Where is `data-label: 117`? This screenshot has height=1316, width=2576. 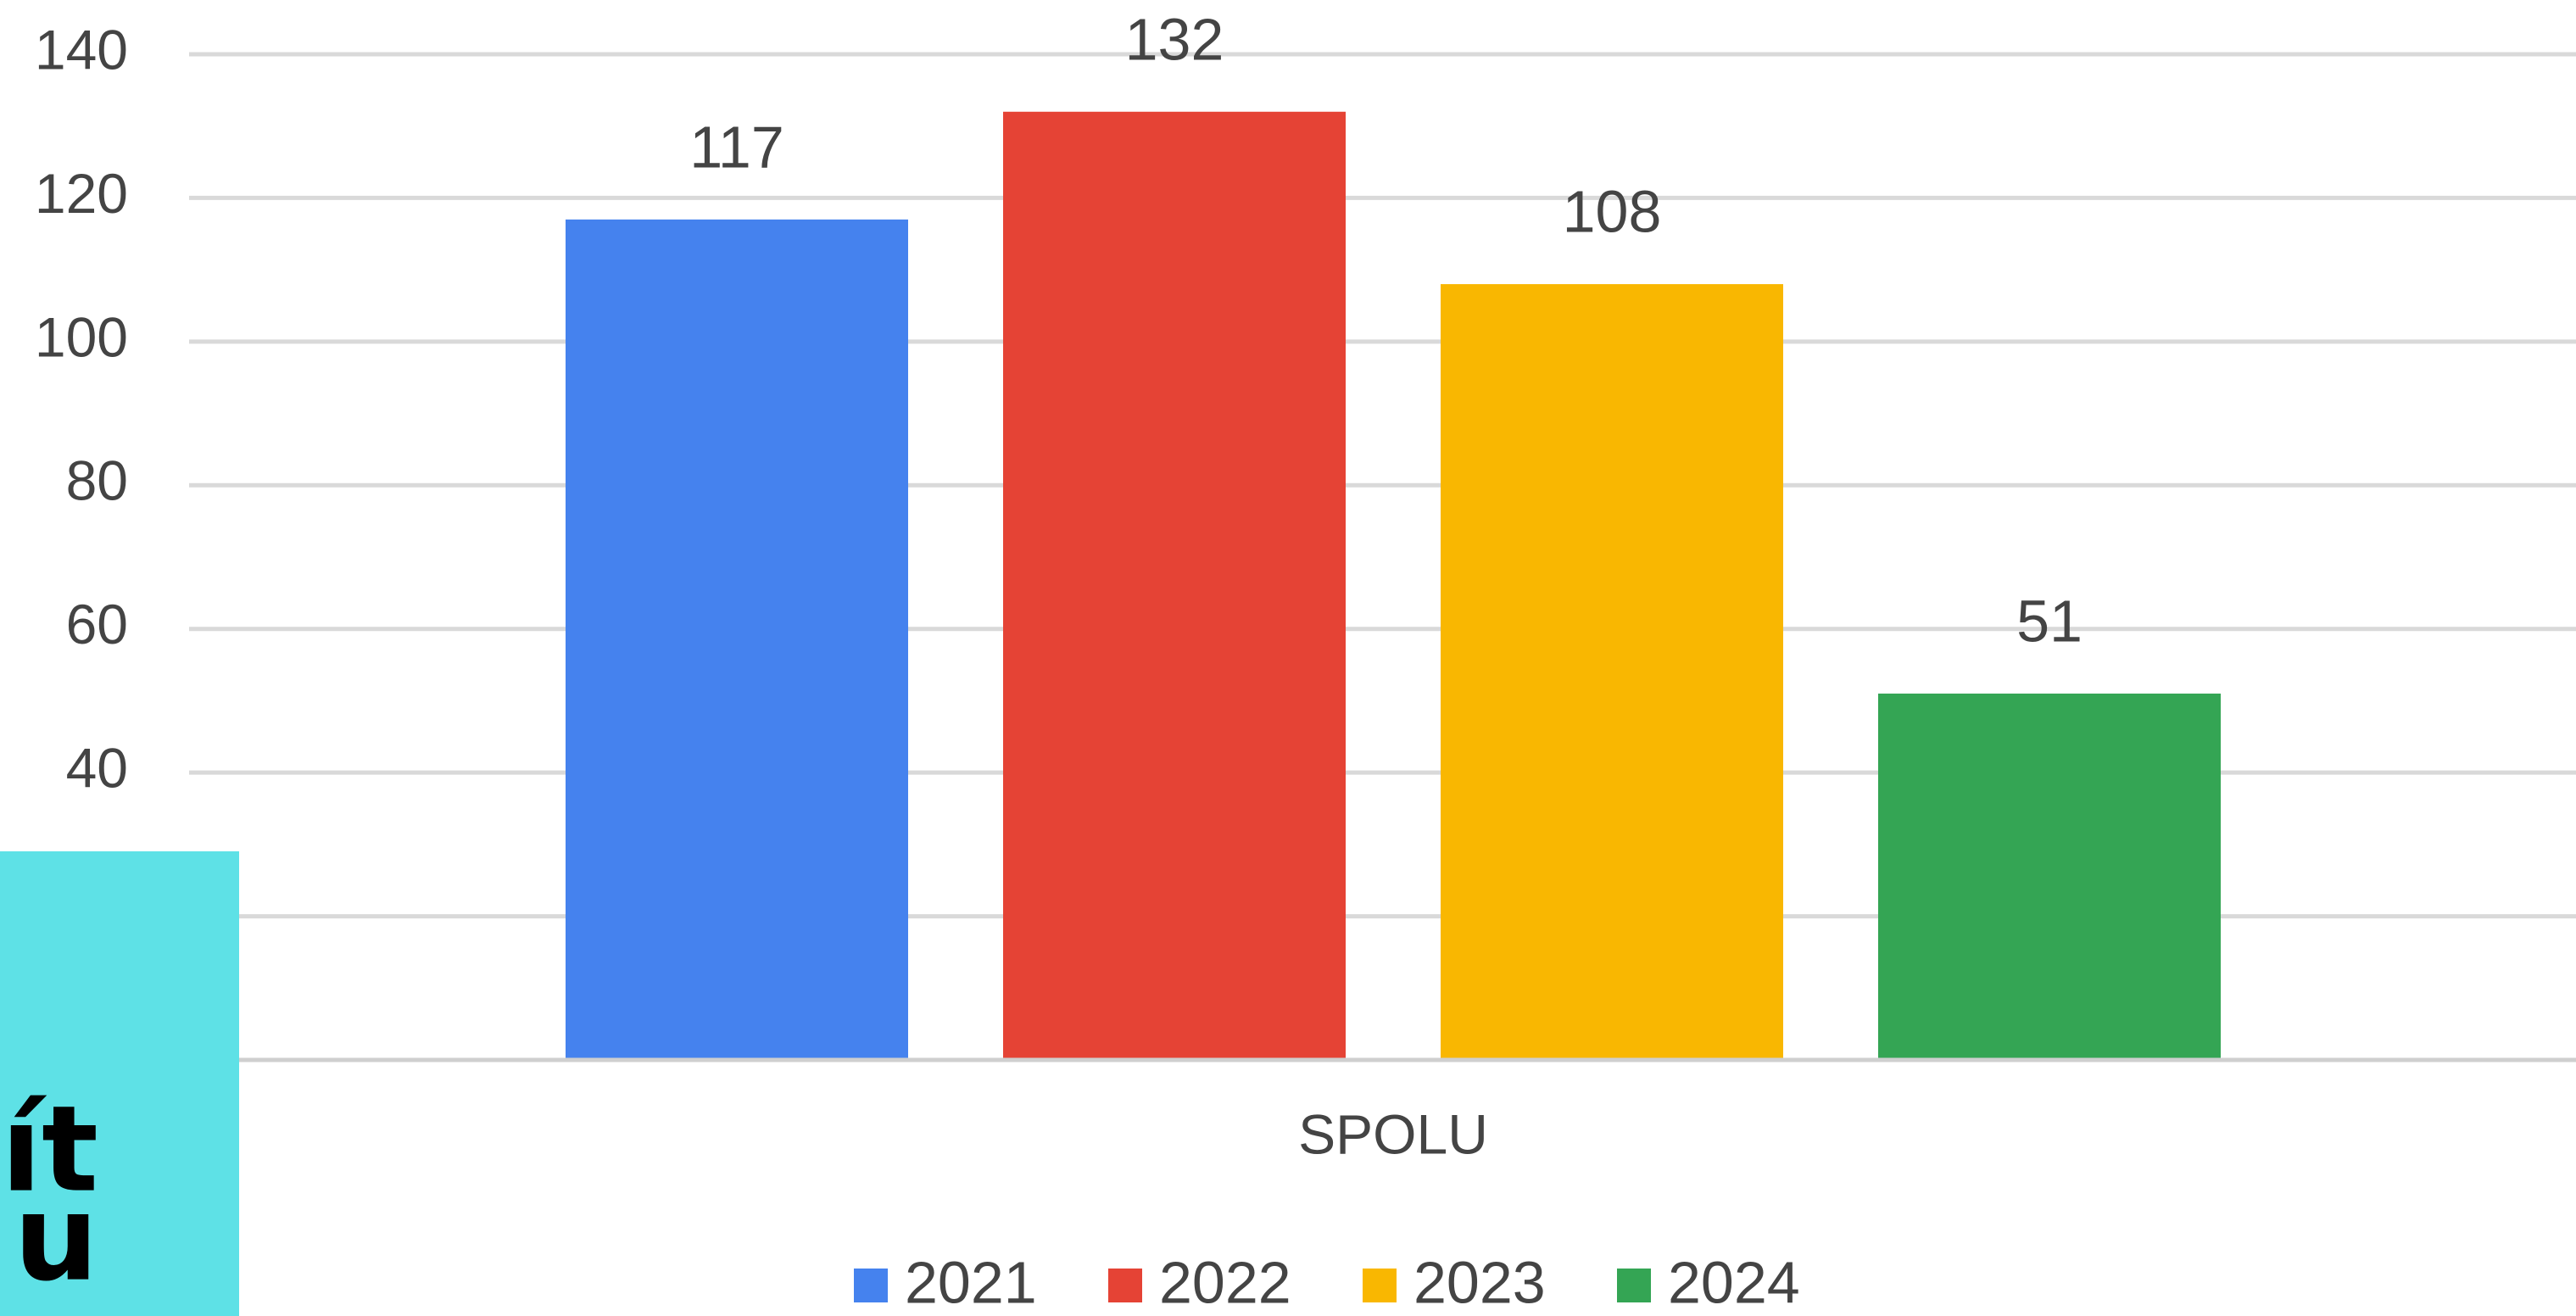
data-label: 117 is located at coordinates (736, 147).